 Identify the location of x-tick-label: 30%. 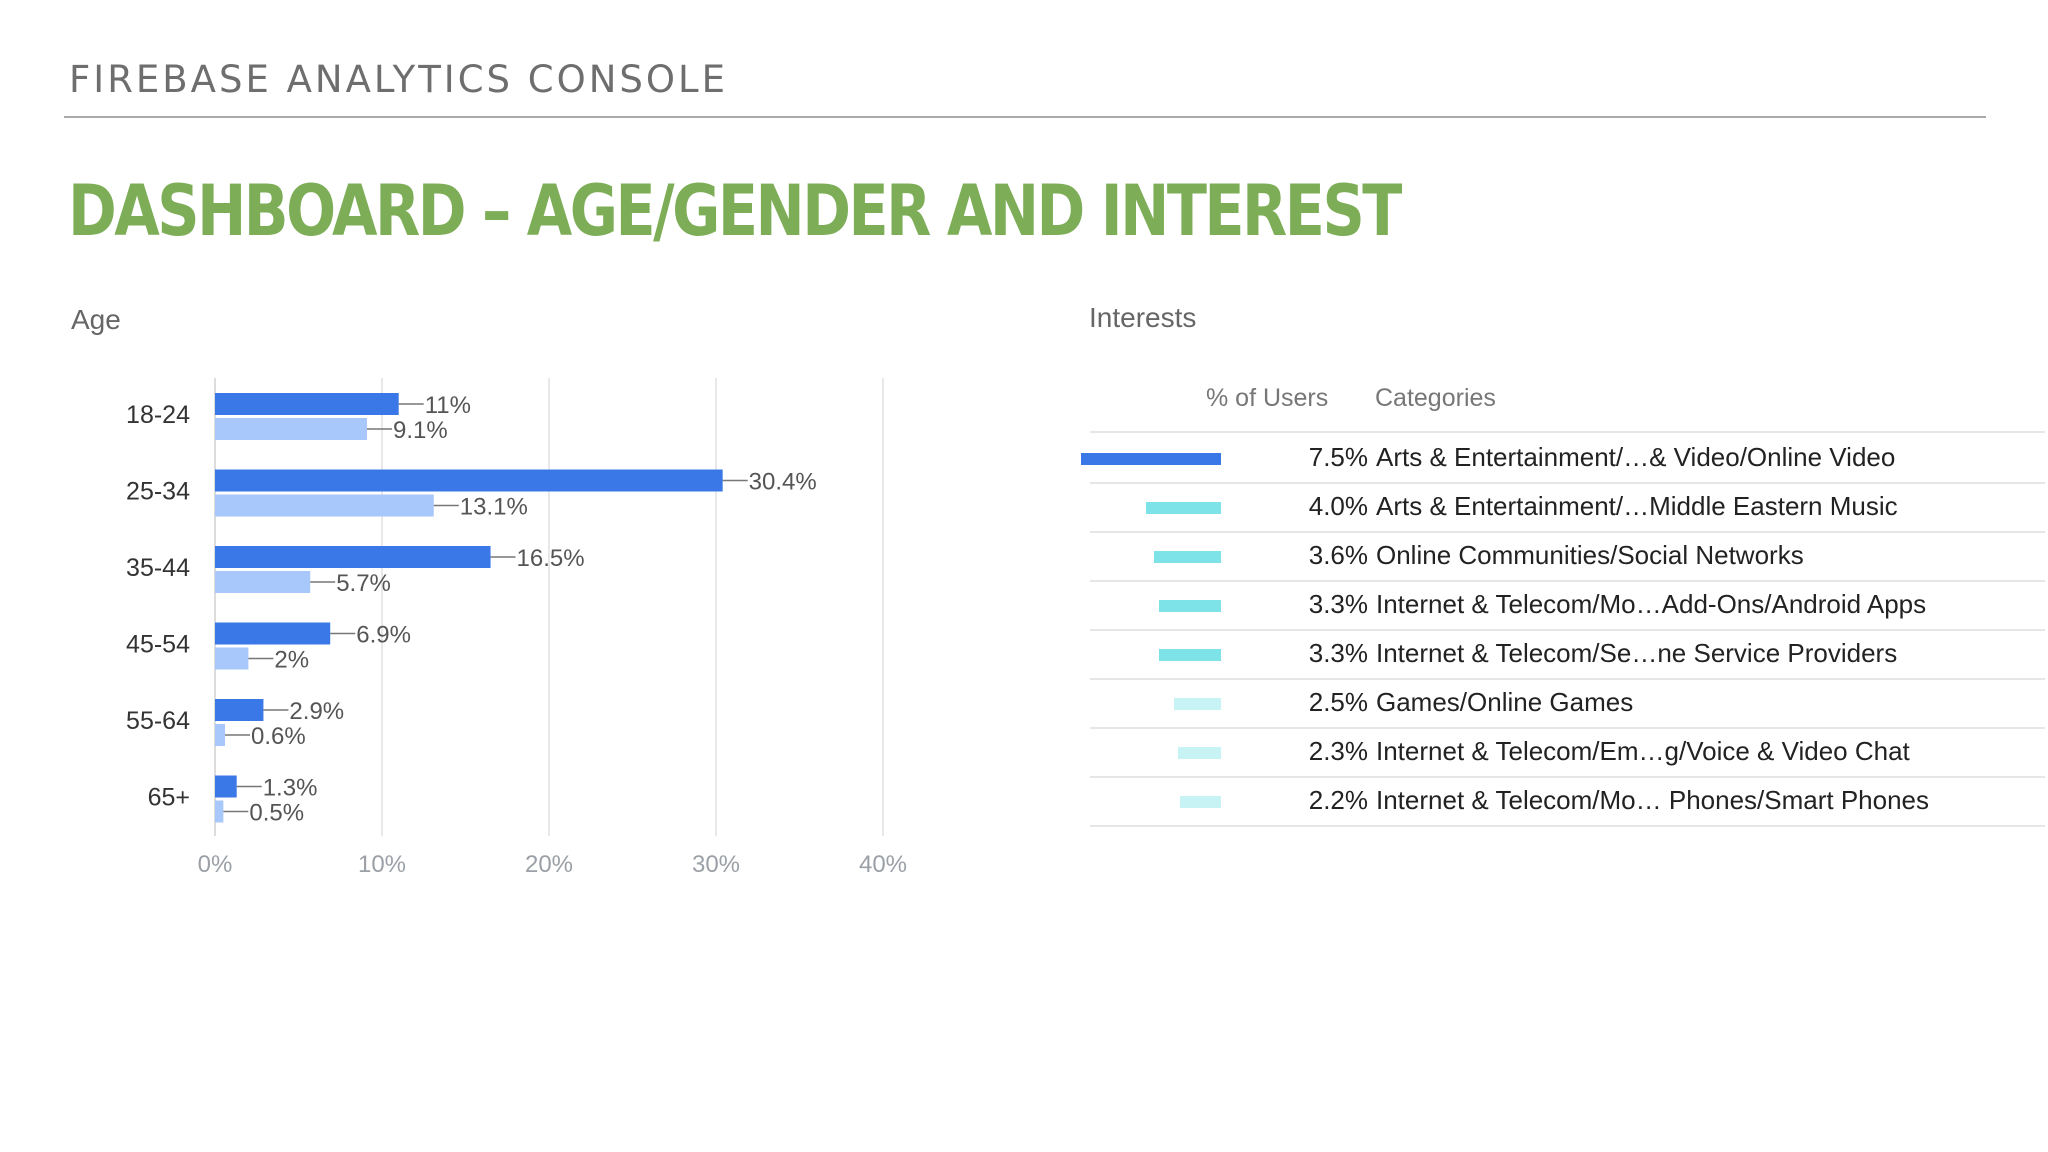
(716, 864).